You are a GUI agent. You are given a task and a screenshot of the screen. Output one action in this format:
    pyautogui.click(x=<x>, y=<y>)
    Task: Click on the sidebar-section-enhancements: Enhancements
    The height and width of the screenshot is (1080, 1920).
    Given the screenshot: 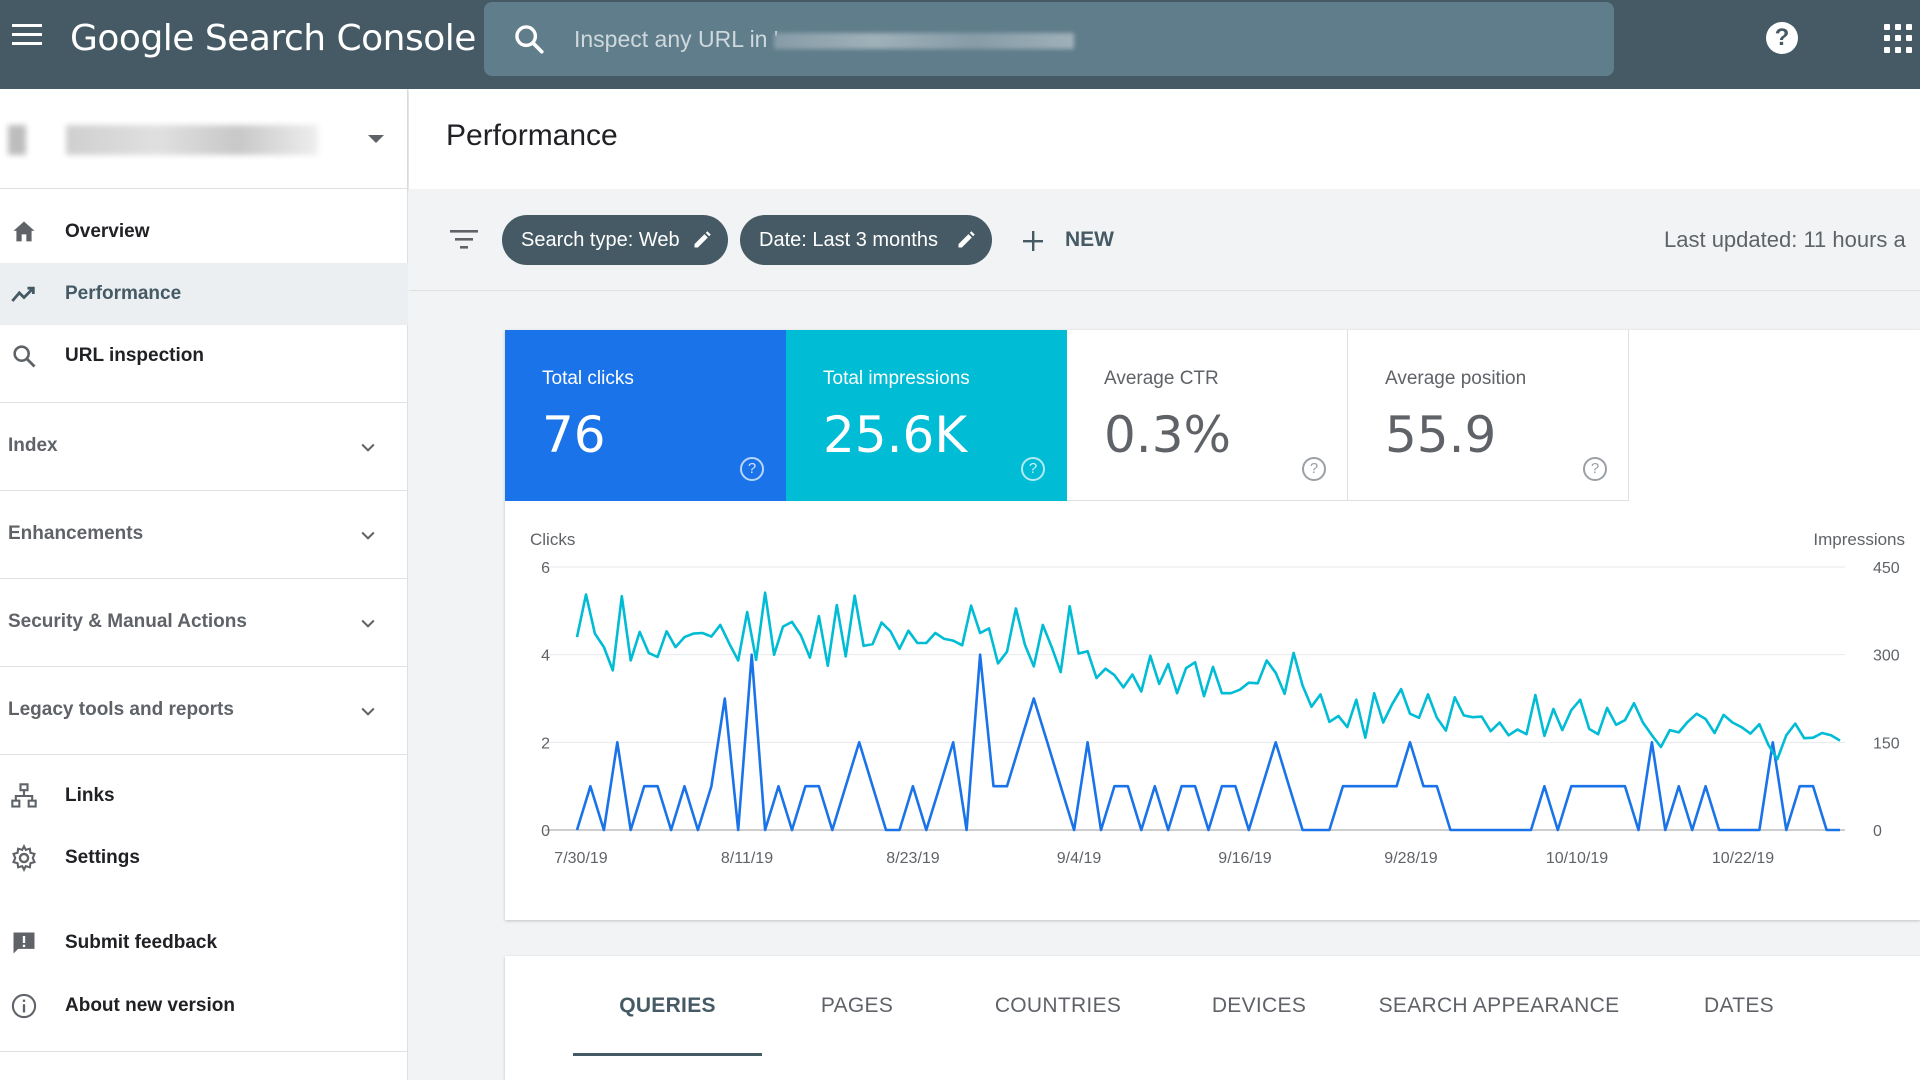 What is the action you would take?
    pyautogui.click(x=204, y=534)
    